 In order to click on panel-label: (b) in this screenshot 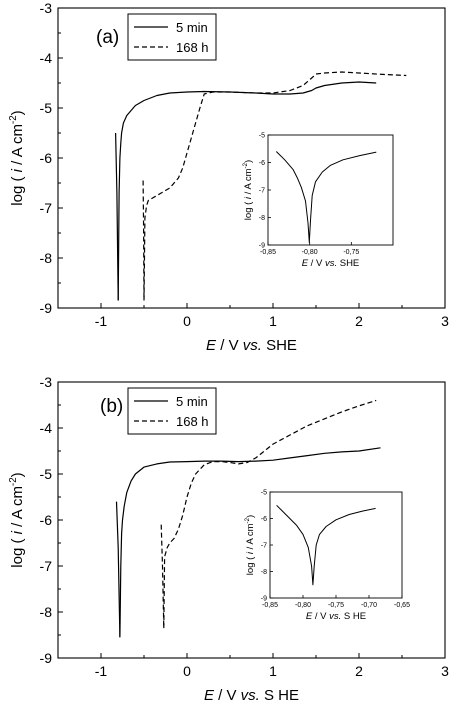, I will do `click(111, 406)`.